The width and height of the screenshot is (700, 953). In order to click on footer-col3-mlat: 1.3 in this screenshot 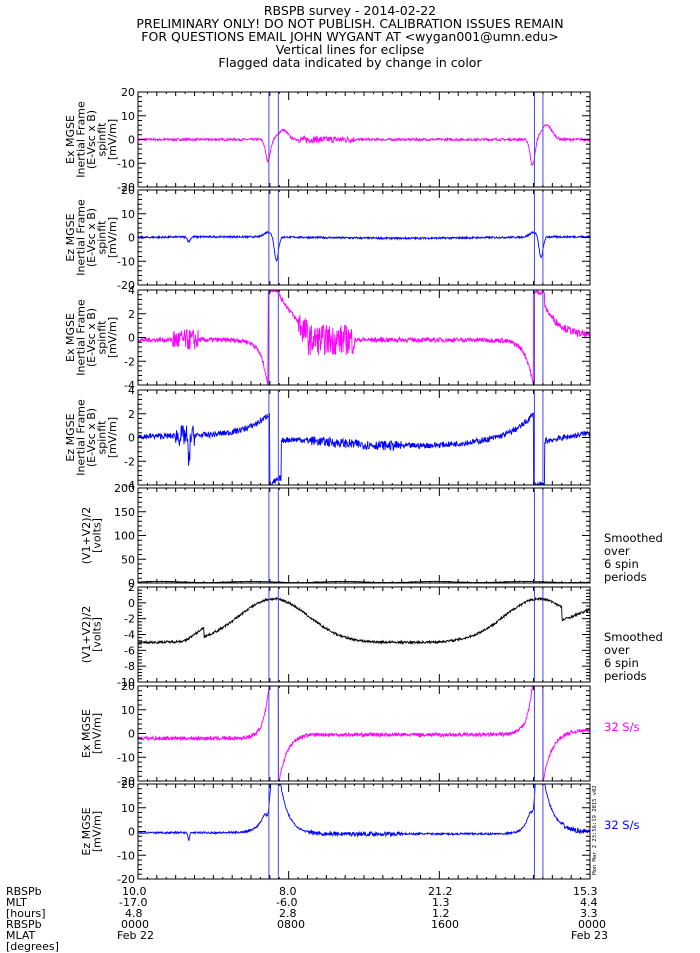, I will do `click(441, 902)`.